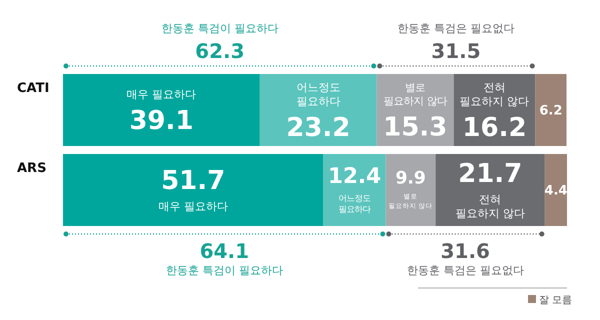 Image resolution: width=600 pixels, height=320 pixels. What do you see at coordinates (354, 203) in the screenshot?
I see `text: 어느정도 필요하다` at bounding box center [354, 203].